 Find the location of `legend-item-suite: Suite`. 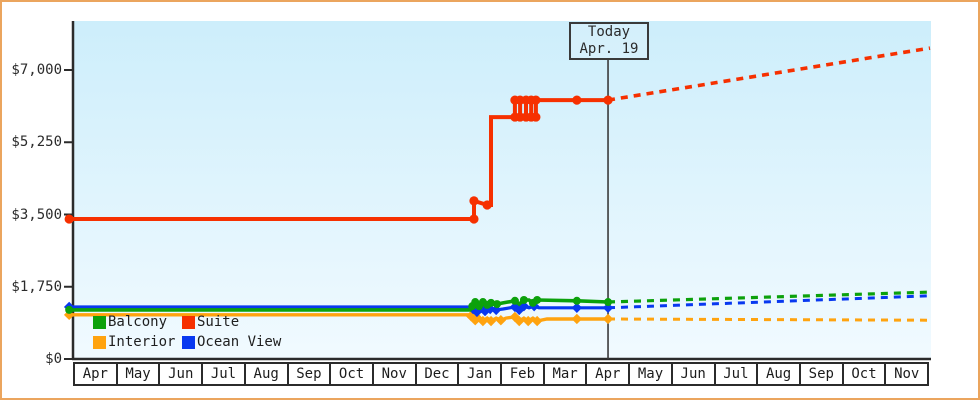

legend-item-suite: Suite is located at coordinates (211, 322).